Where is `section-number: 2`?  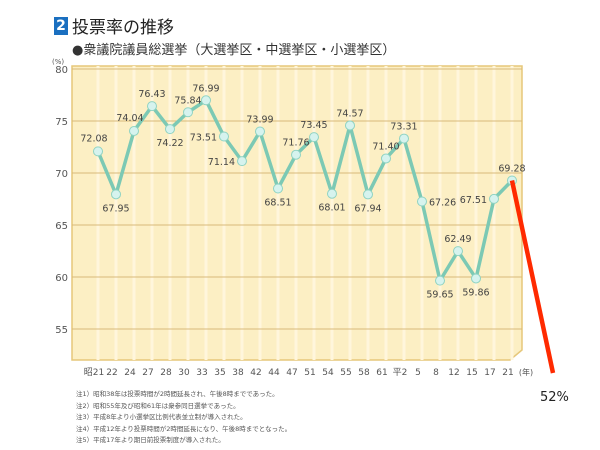
section-number: 2 is located at coordinates (61, 25).